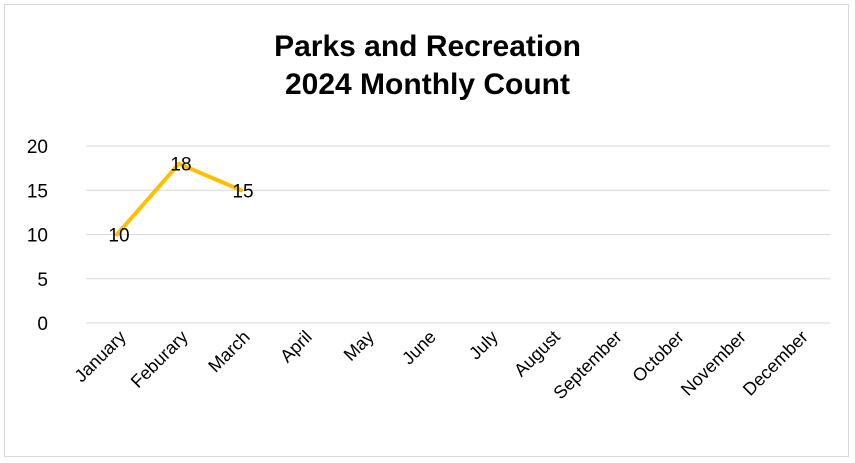 The width and height of the screenshot is (855, 463). What do you see at coordinates (427, 46) in the screenshot?
I see `chart-title-line-1: Parks and Recreation` at bounding box center [427, 46].